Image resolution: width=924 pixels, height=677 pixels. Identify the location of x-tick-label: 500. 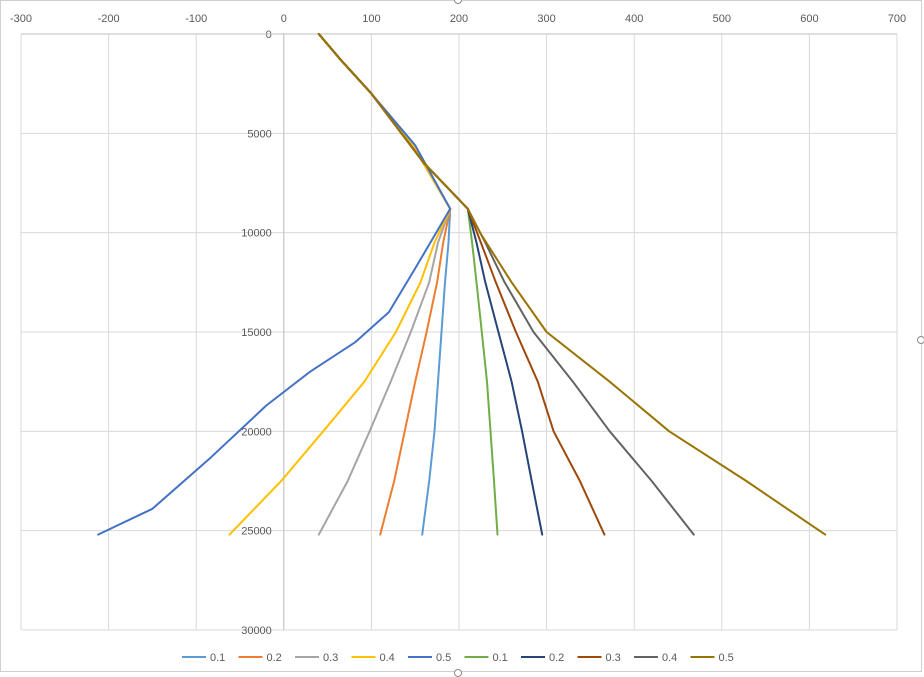
(722, 19).